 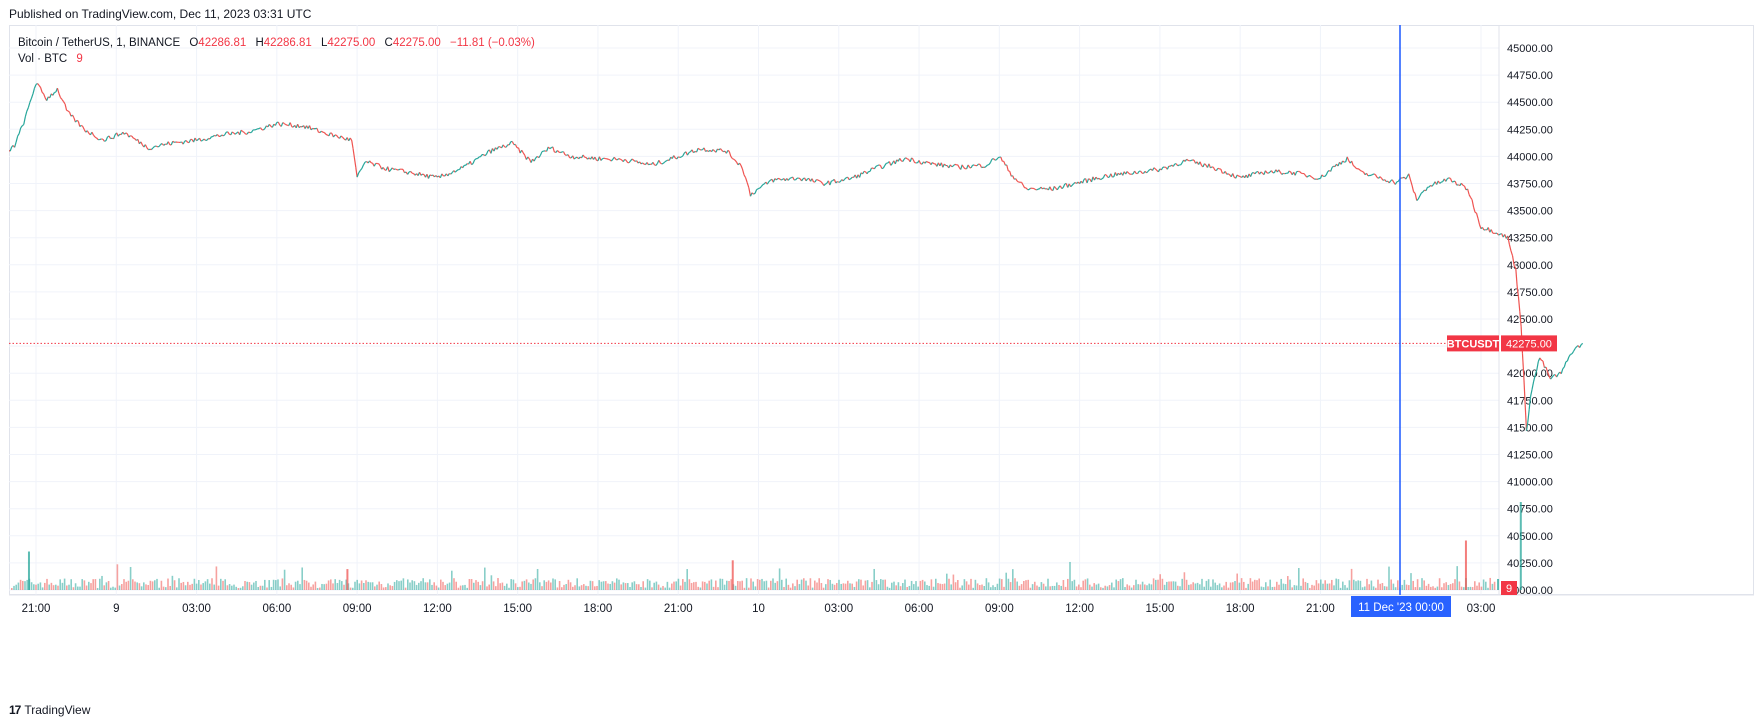 What do you see at coordinates (49, 710) in the screenshot?
I see `footer-branding: 17 TradingView` at bounding box center [49, 710].